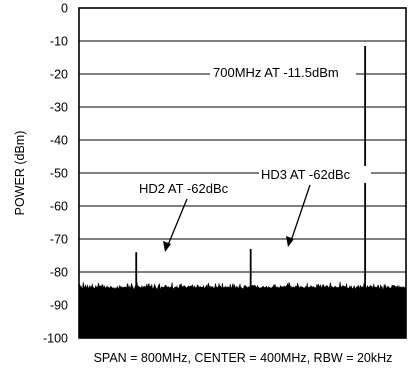  Describe the element at coordinates (59, 141) in the screenshot. I see `y-tick-label: -40` at that location.